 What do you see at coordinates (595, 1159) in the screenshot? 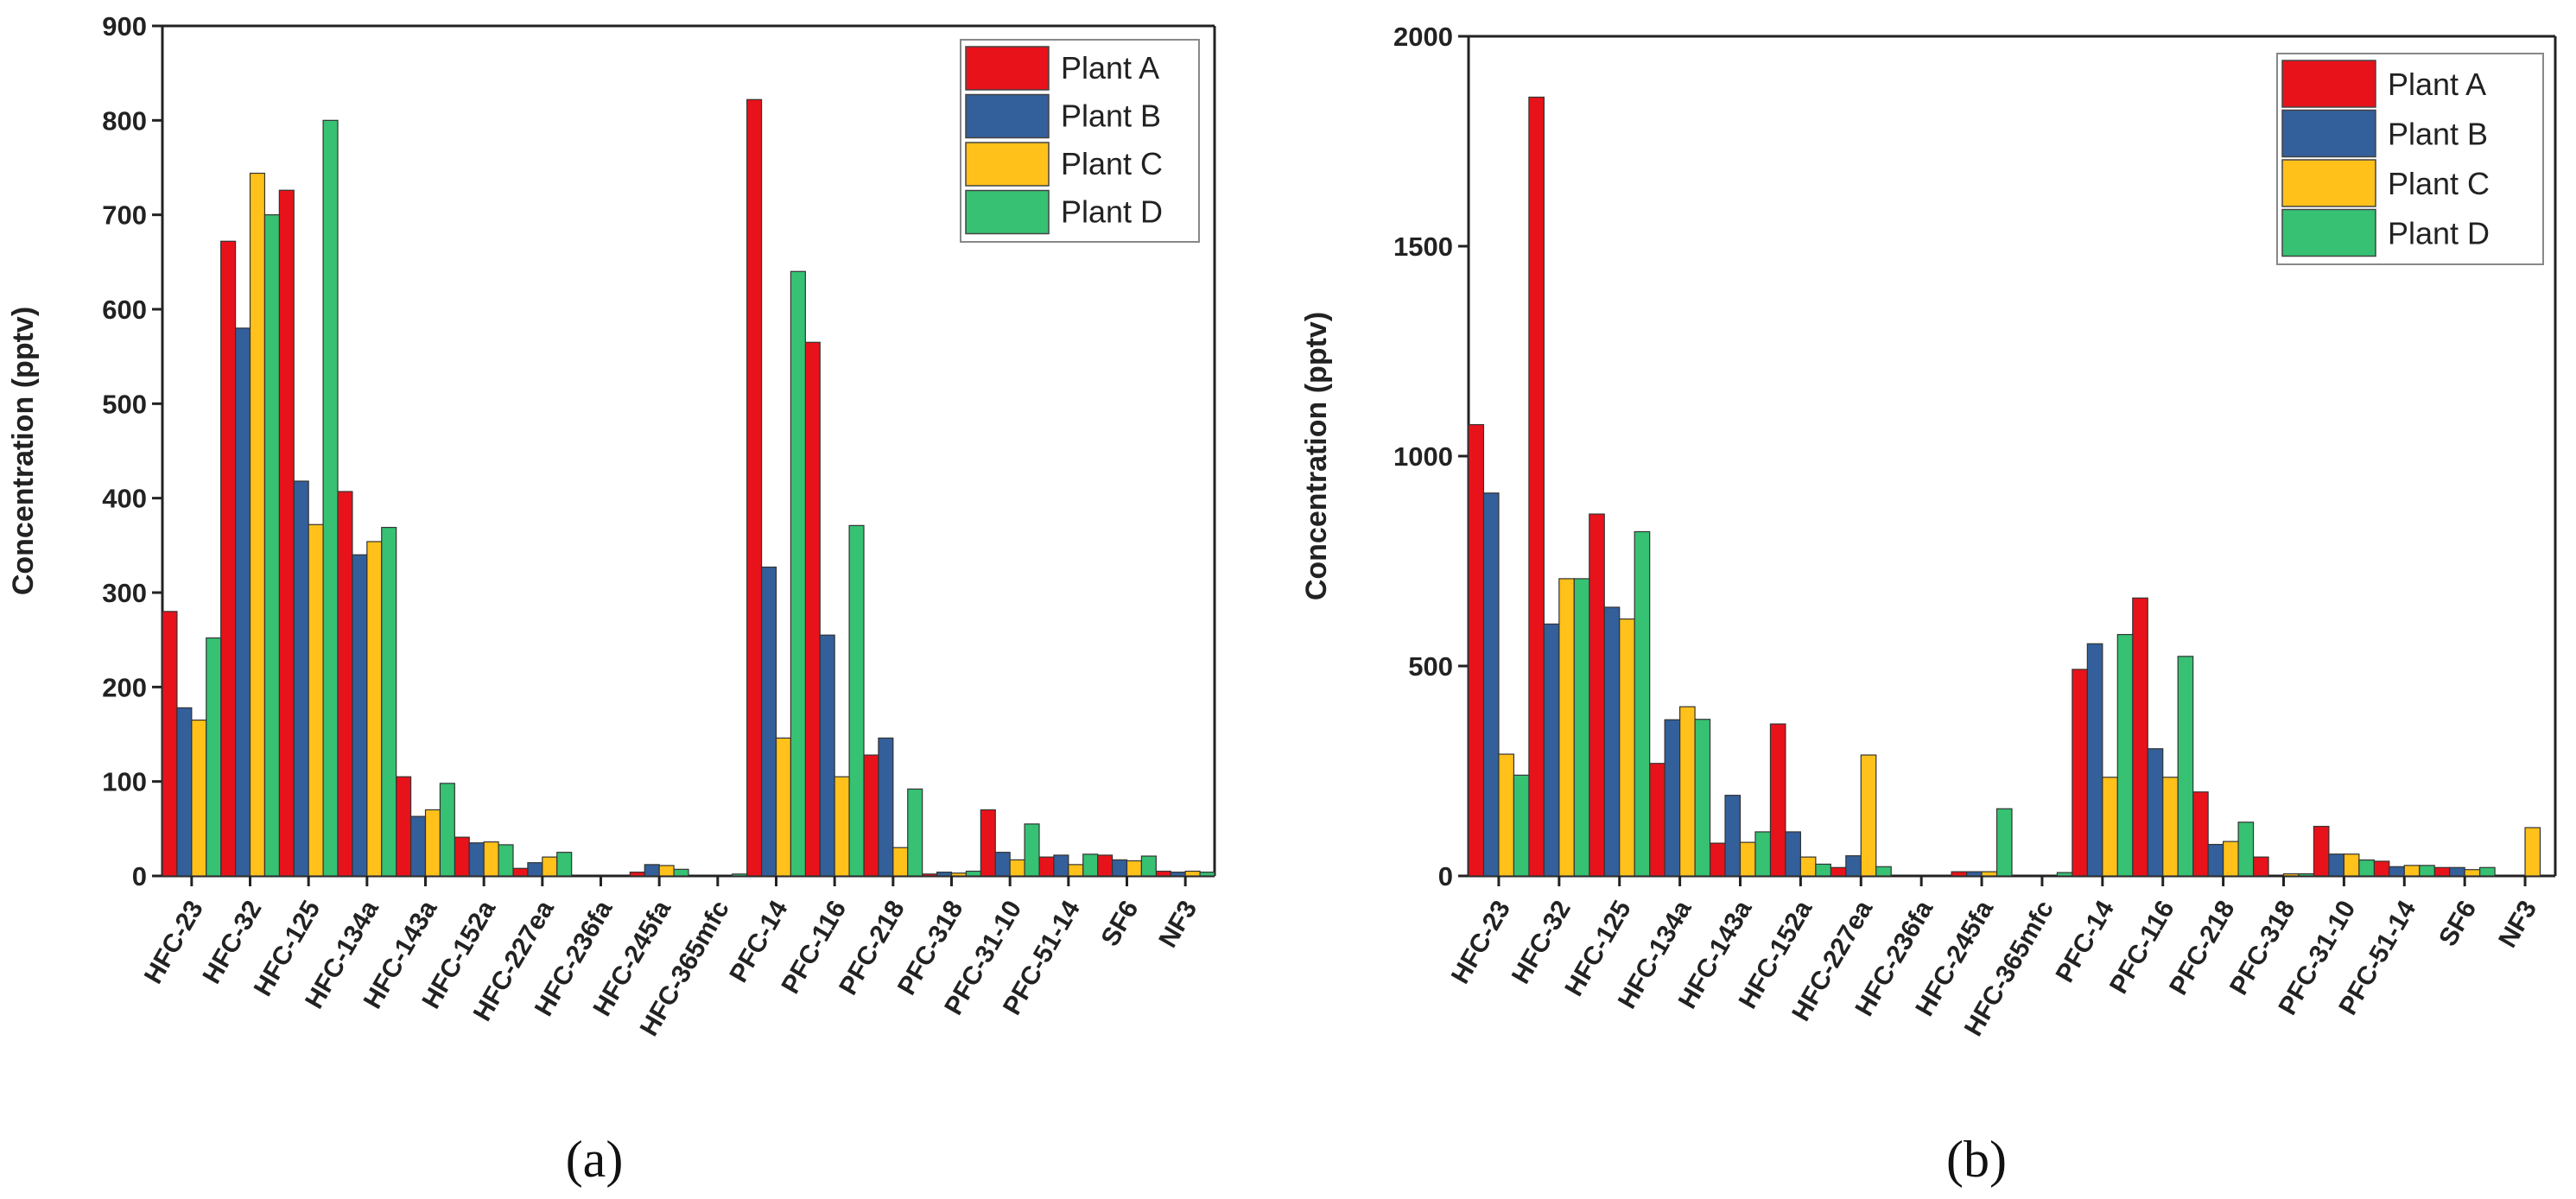
I see `panel-label: (a)` at bounding box center [595, 1159].